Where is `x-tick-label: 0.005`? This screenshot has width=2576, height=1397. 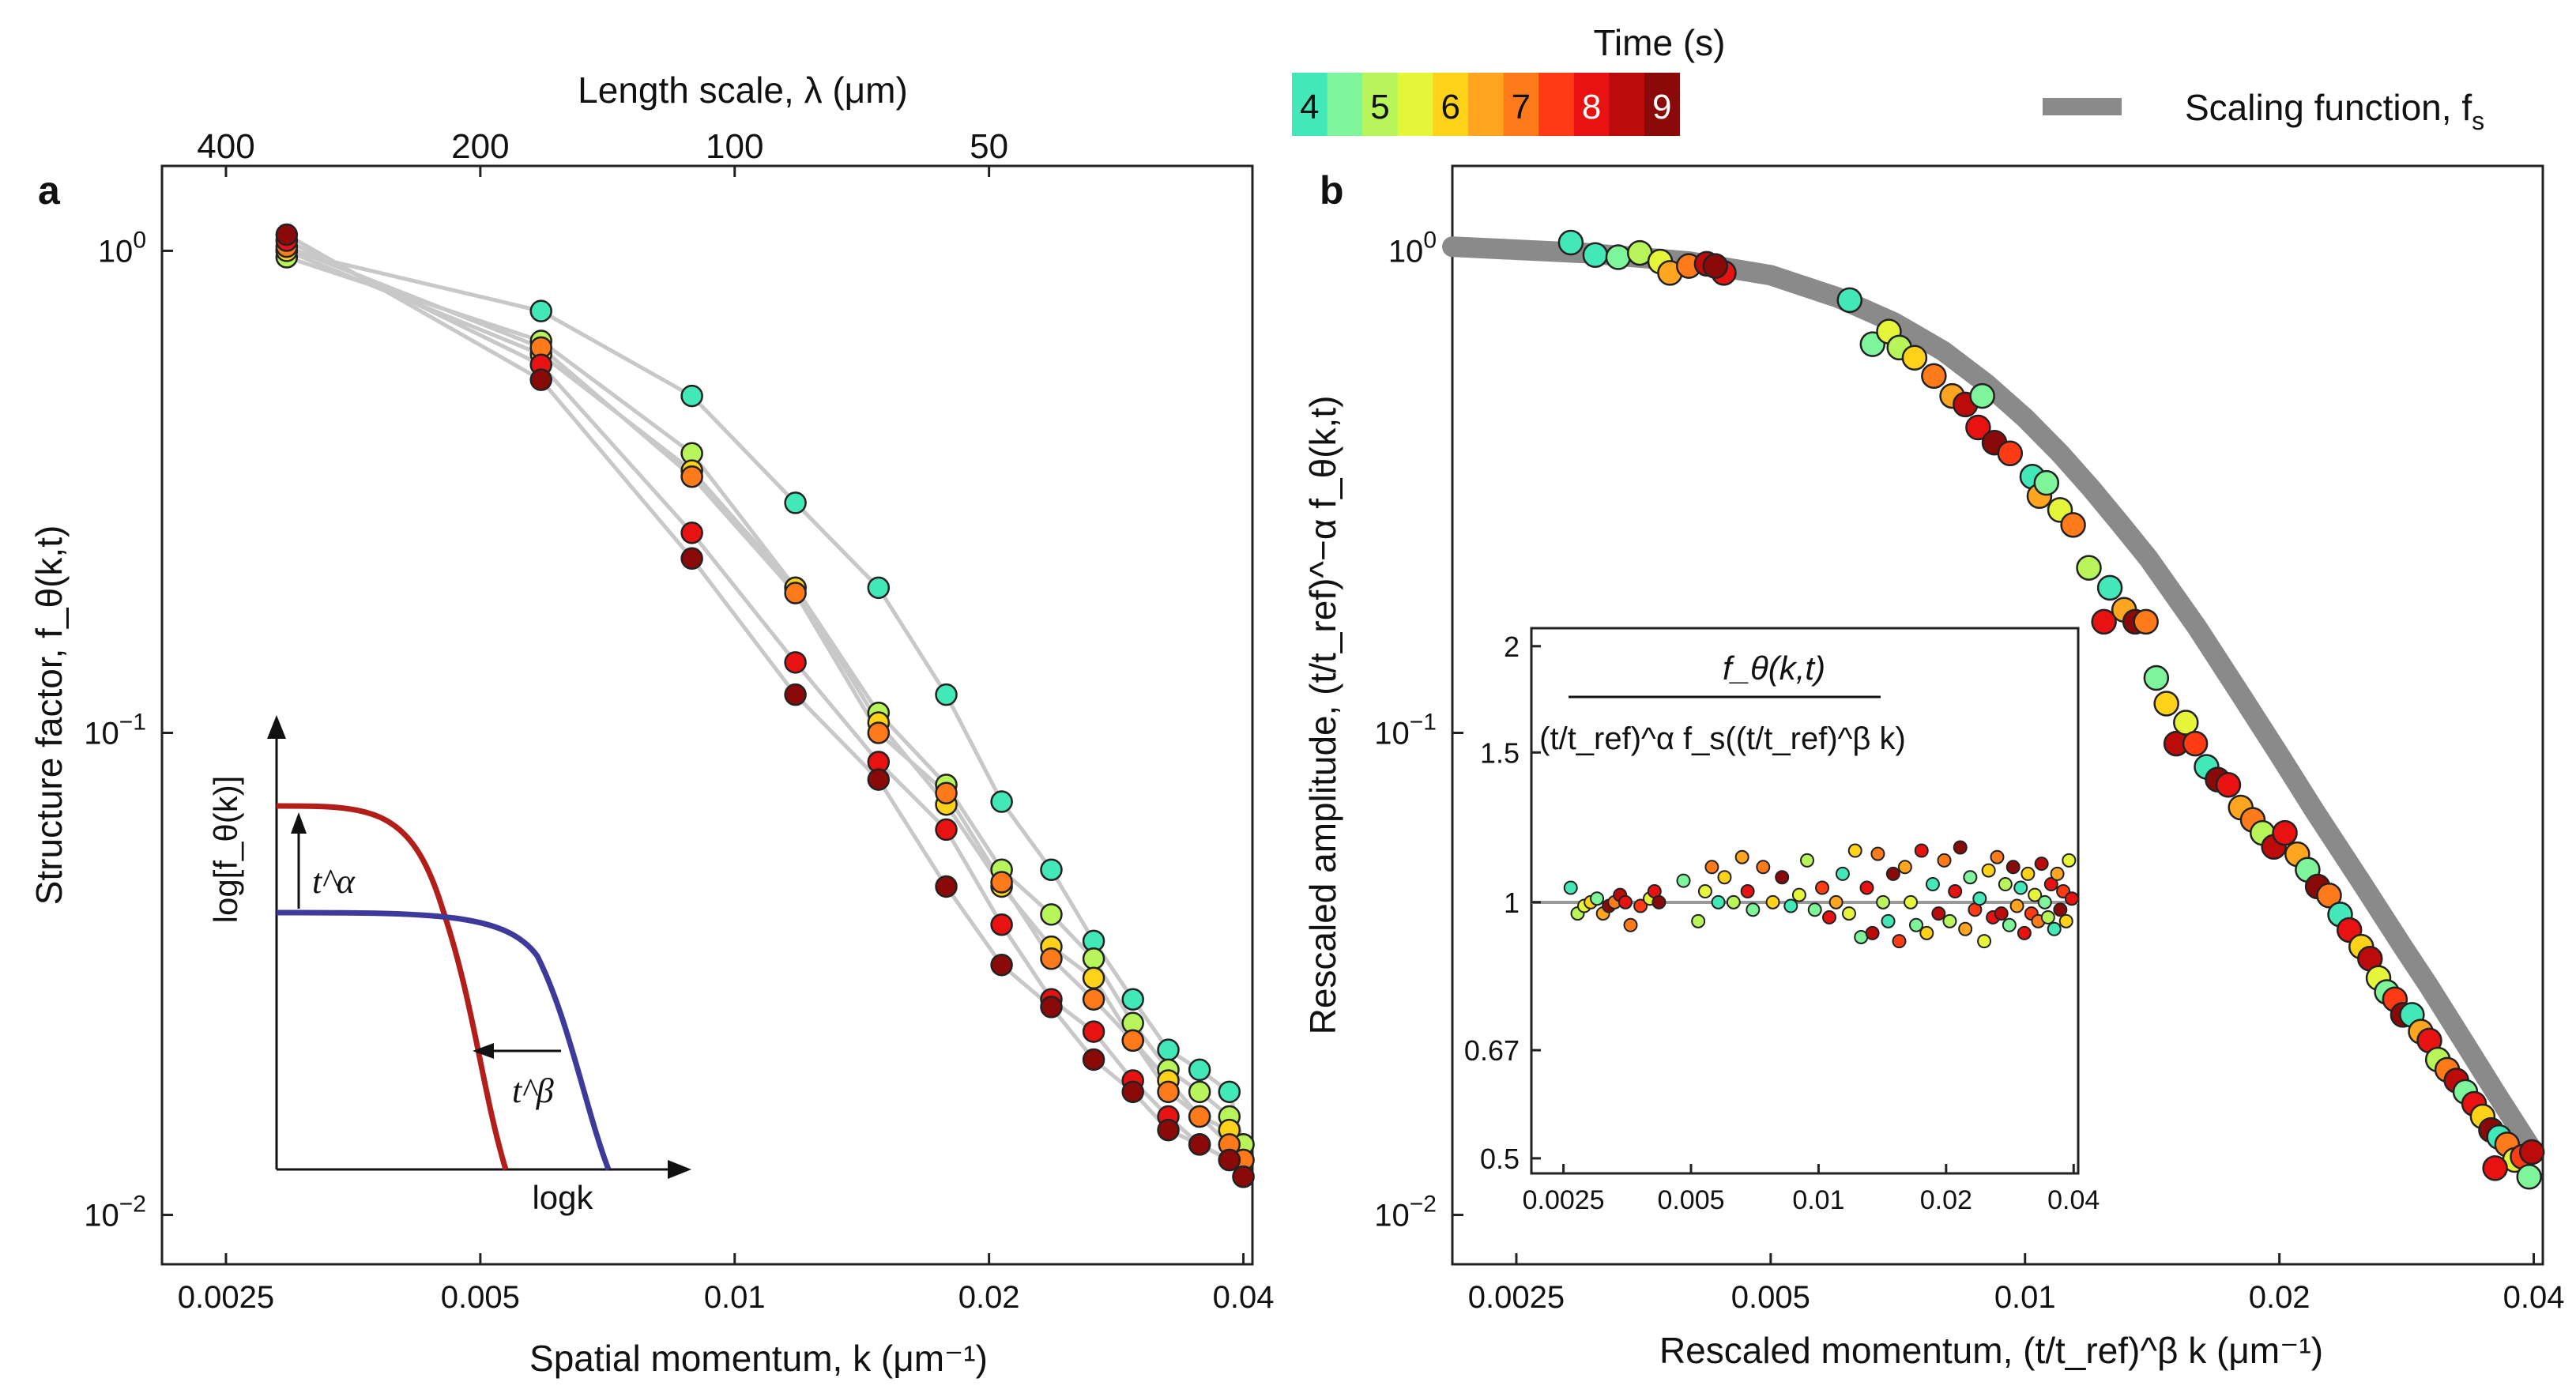 x-tick-label: 0.005 is located at coordinates (1770, 1297).